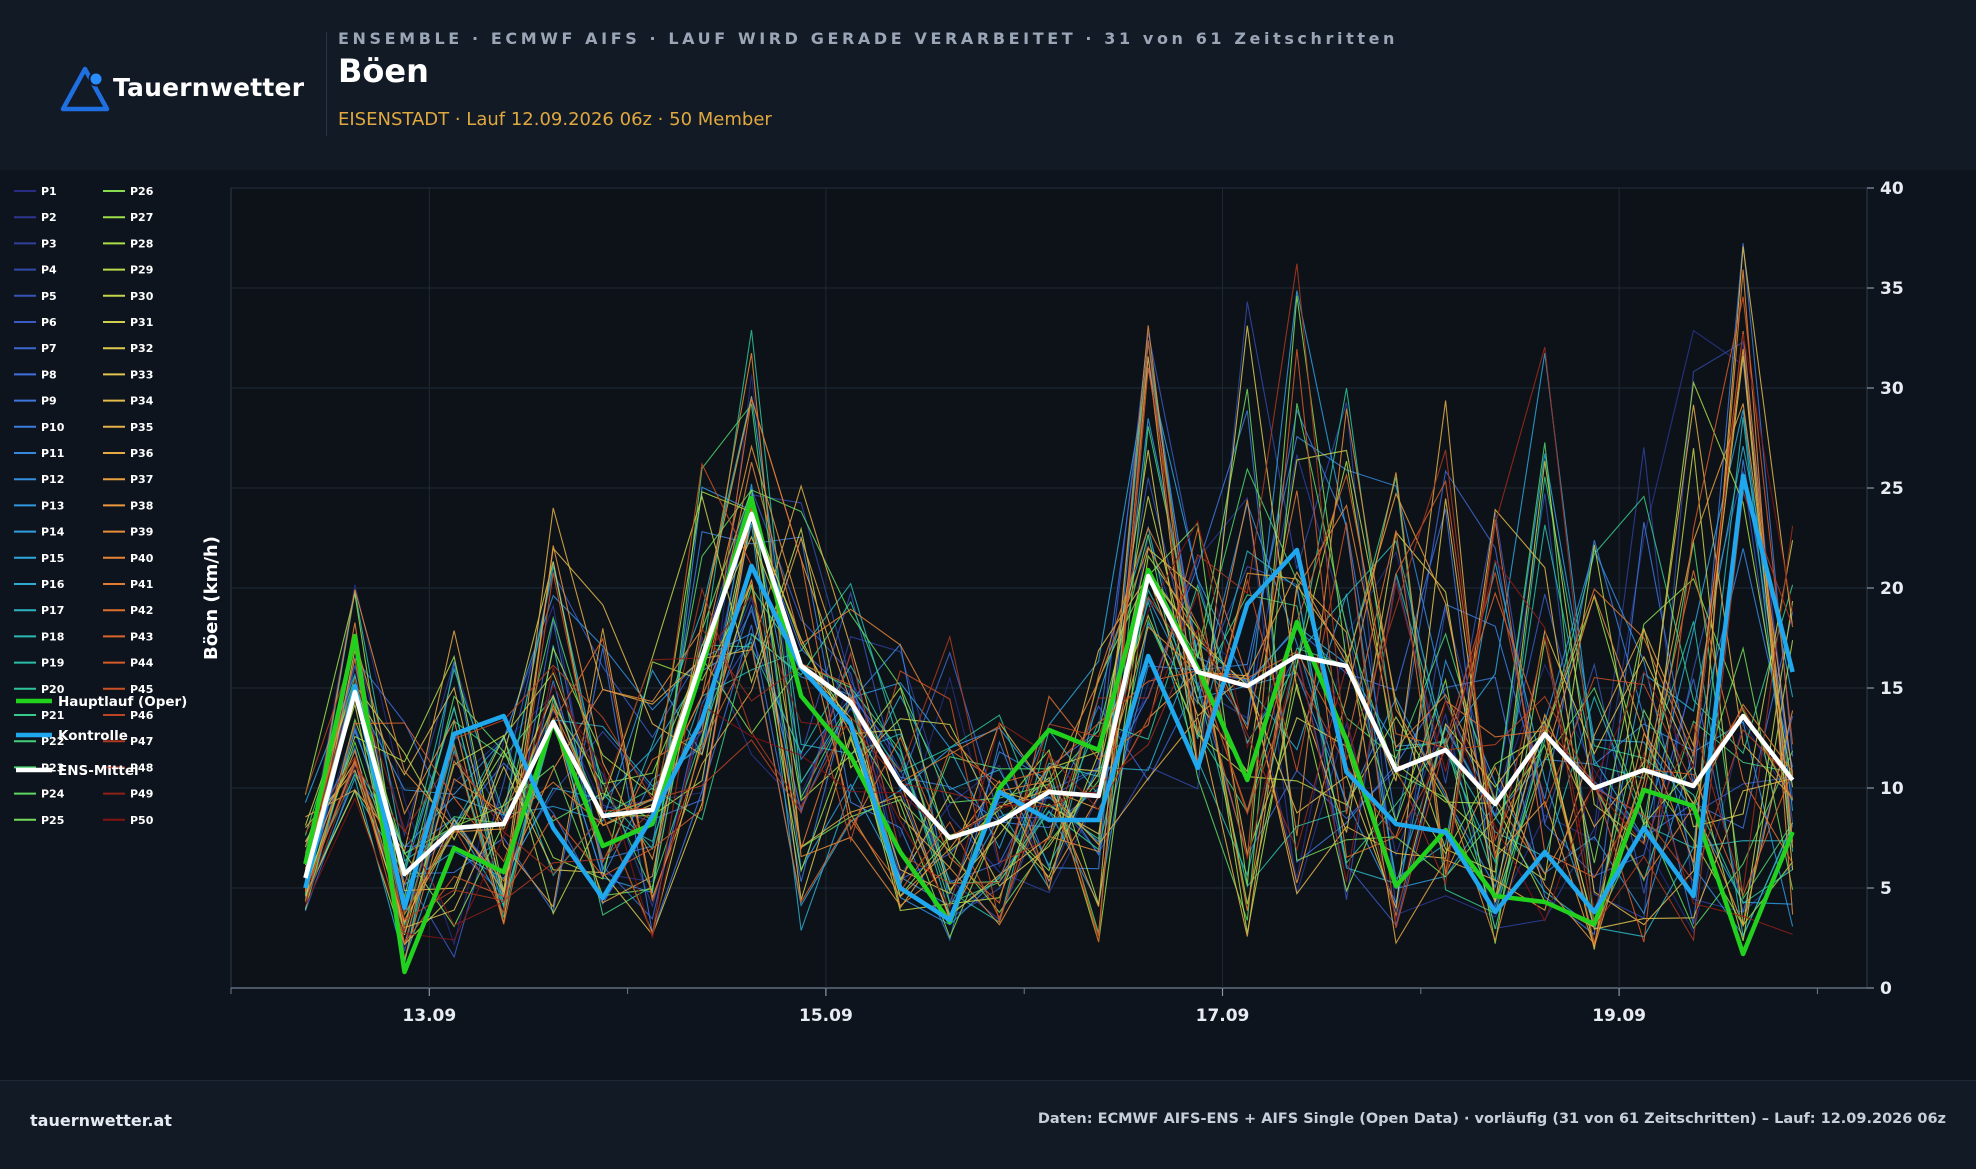 Image resolution: width=1976 pixels, height=1169 pixels. I want to click on legend-label: P46, so click(142, 715).